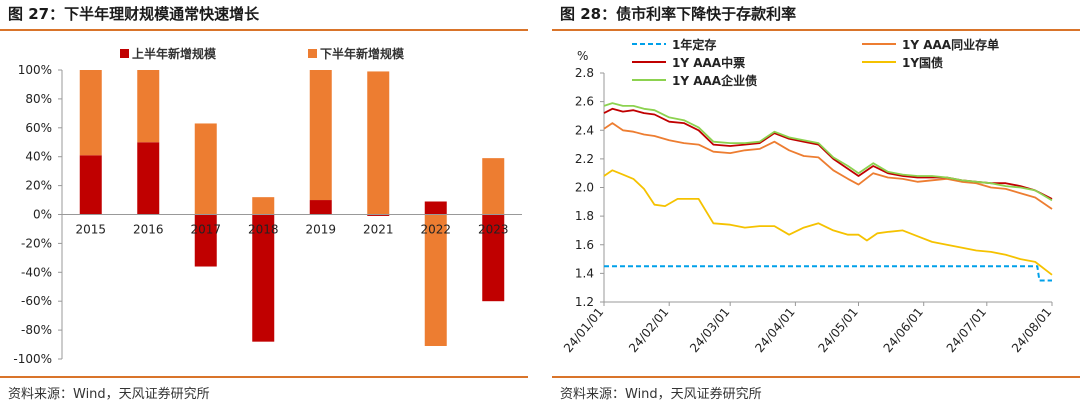  Describe the element at coordinates (774, 330) in the screenshot. I see `x-tick-label: 24/04/01` at that location.